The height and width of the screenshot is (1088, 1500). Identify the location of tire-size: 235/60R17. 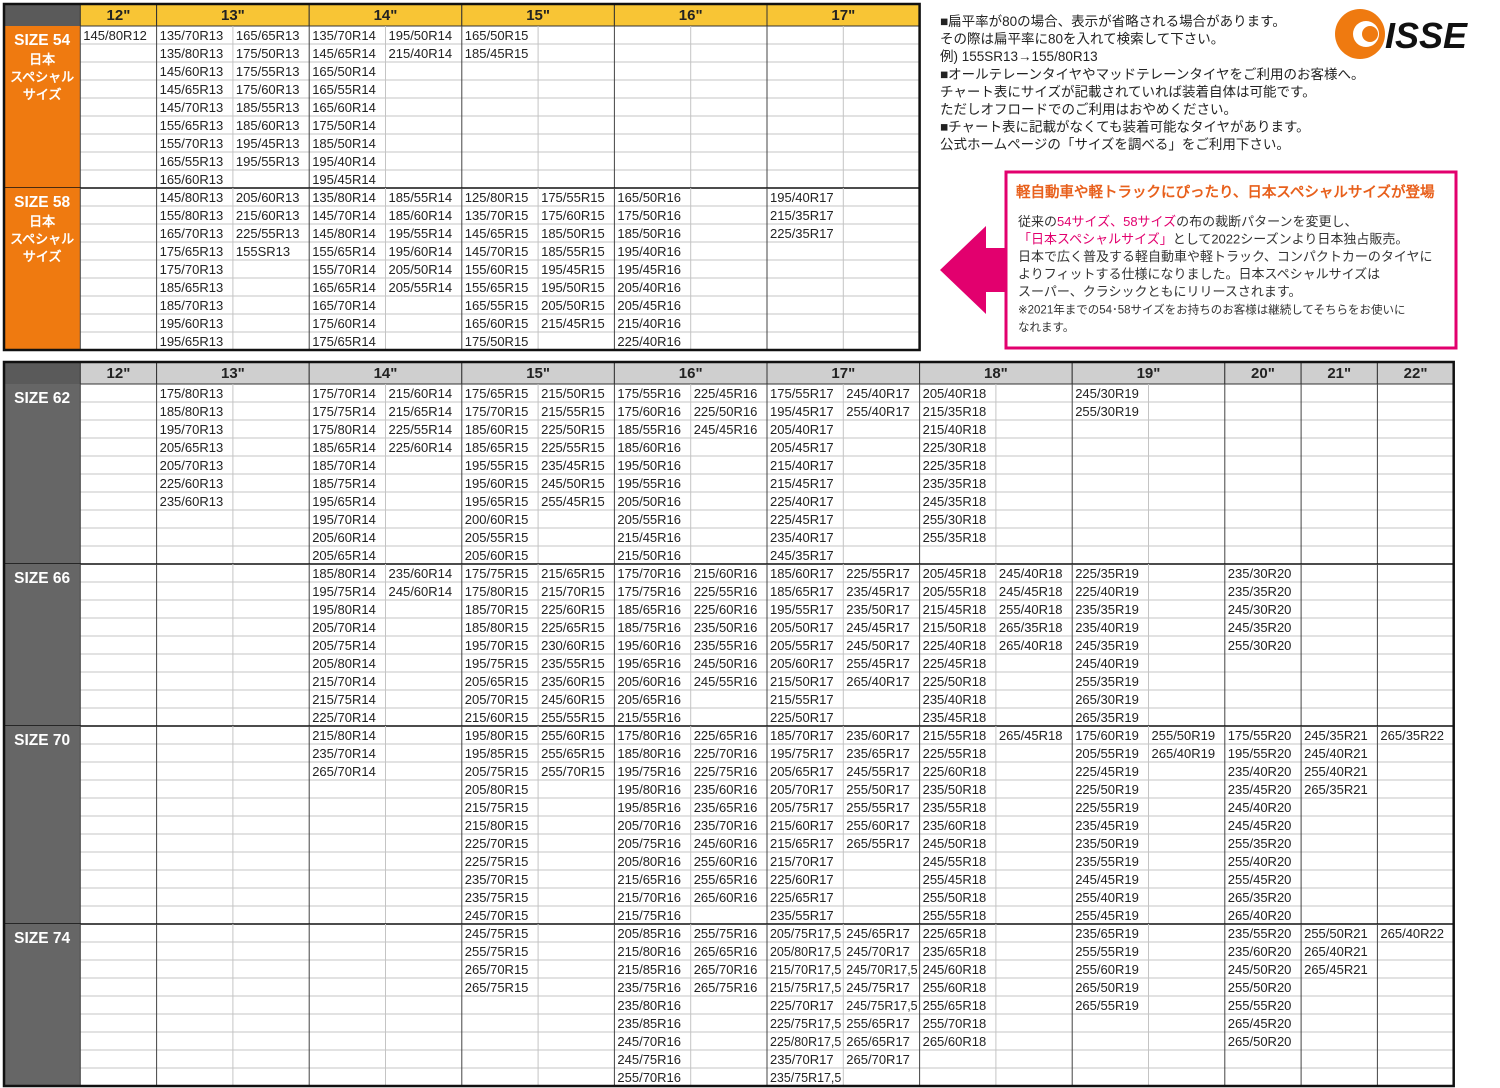
(878, 735).